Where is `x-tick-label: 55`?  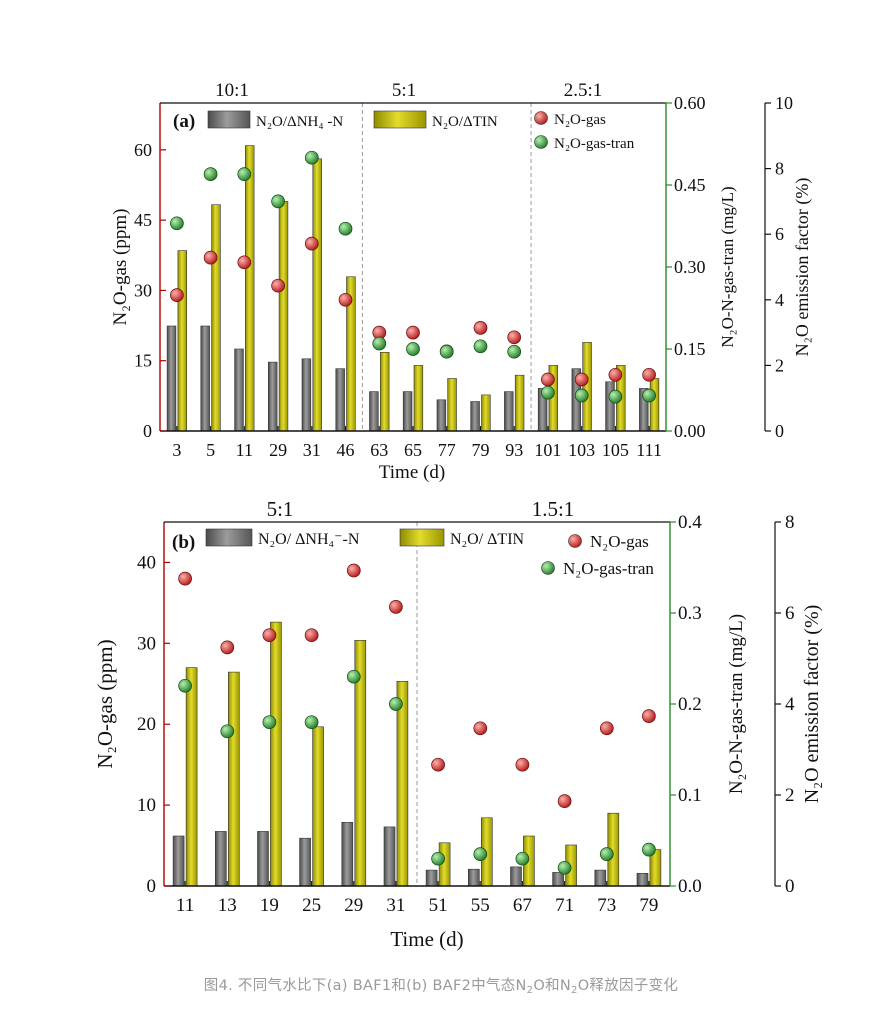 x-tick-label: 55 is located at coordinates (480, 905).